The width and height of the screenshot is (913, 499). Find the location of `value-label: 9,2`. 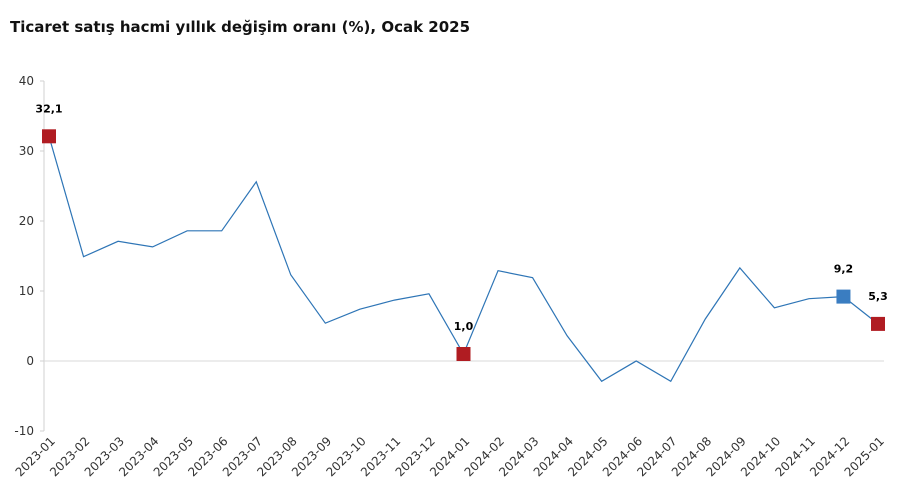

value-label: 9,2 is located at coordinates (844, 269).